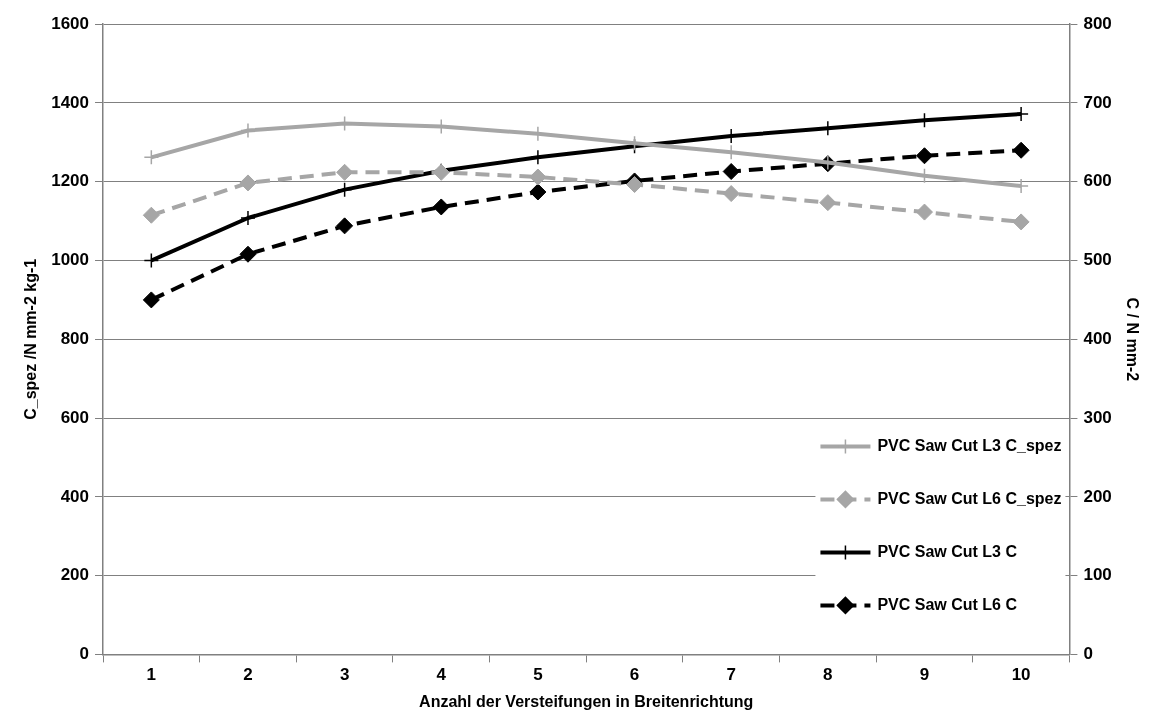 The image size is (1163, 724). I want to click on legend-label: PVC Saw Cut L6 C_spez, so click(969, 498).